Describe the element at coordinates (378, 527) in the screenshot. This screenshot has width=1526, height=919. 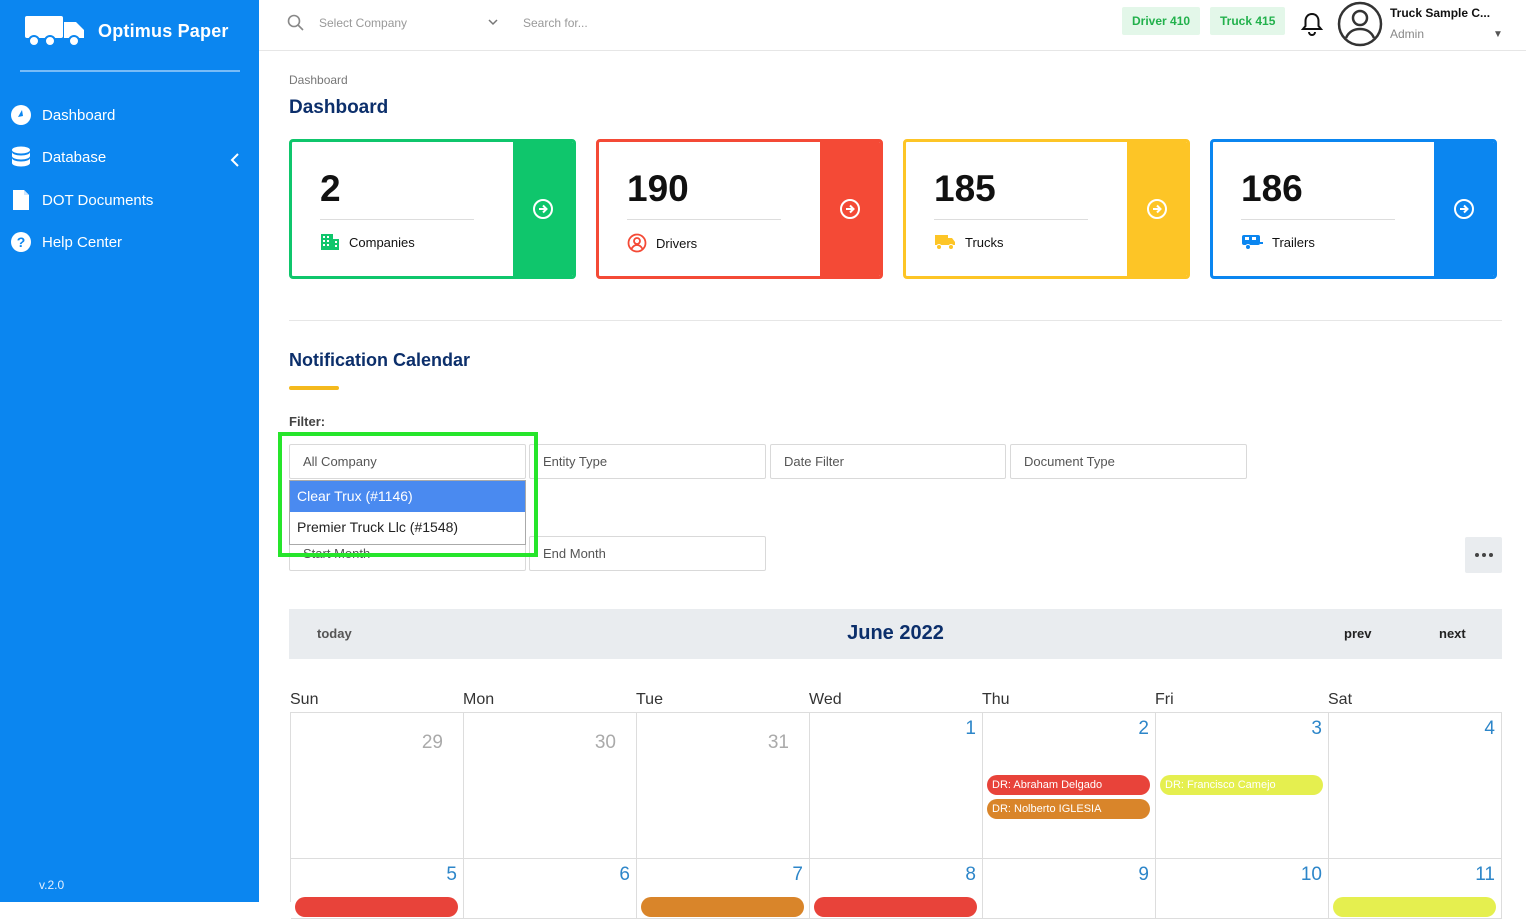
I see `dropdown-option: Premier Truck Llc (#1548)` at that location.